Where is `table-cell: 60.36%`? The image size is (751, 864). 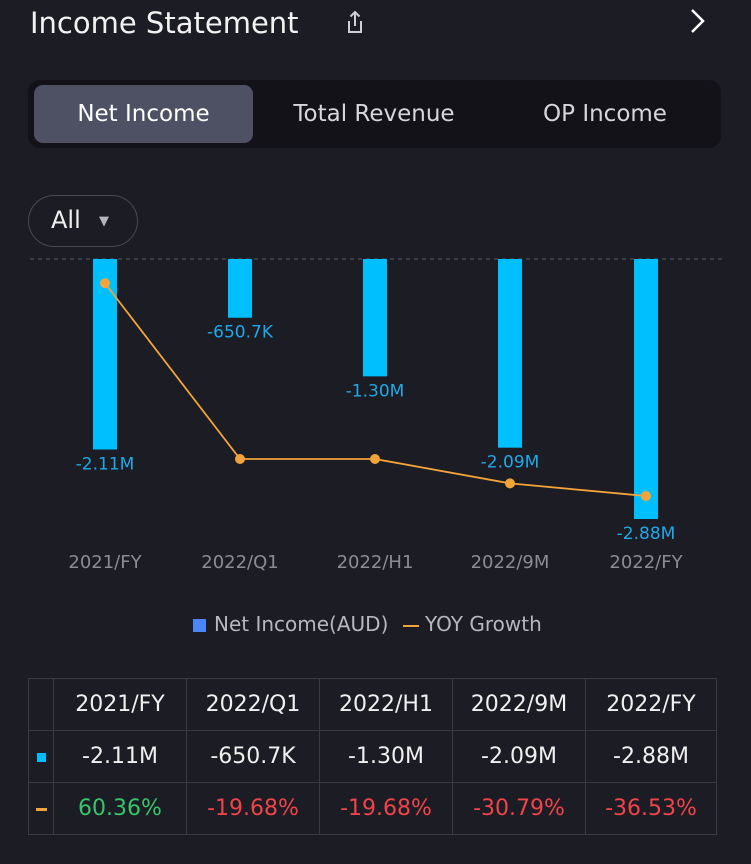
table-cell: 60.36% is located at coordinates (119, 808).